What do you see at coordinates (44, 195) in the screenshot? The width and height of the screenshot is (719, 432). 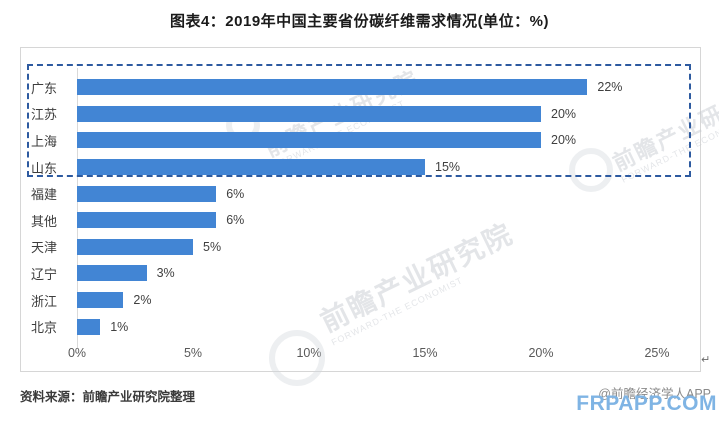 I see `category-label: 福建` at bounding box center [44, 195].